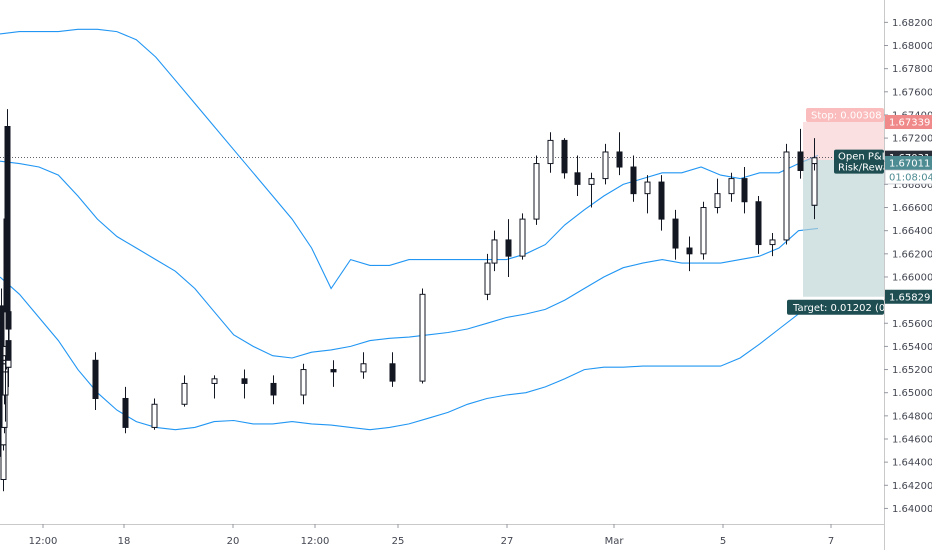  Describe the element at coordinates (912, 23) in the screenshot. I see `y-tick-label: 1.68200` at that location.